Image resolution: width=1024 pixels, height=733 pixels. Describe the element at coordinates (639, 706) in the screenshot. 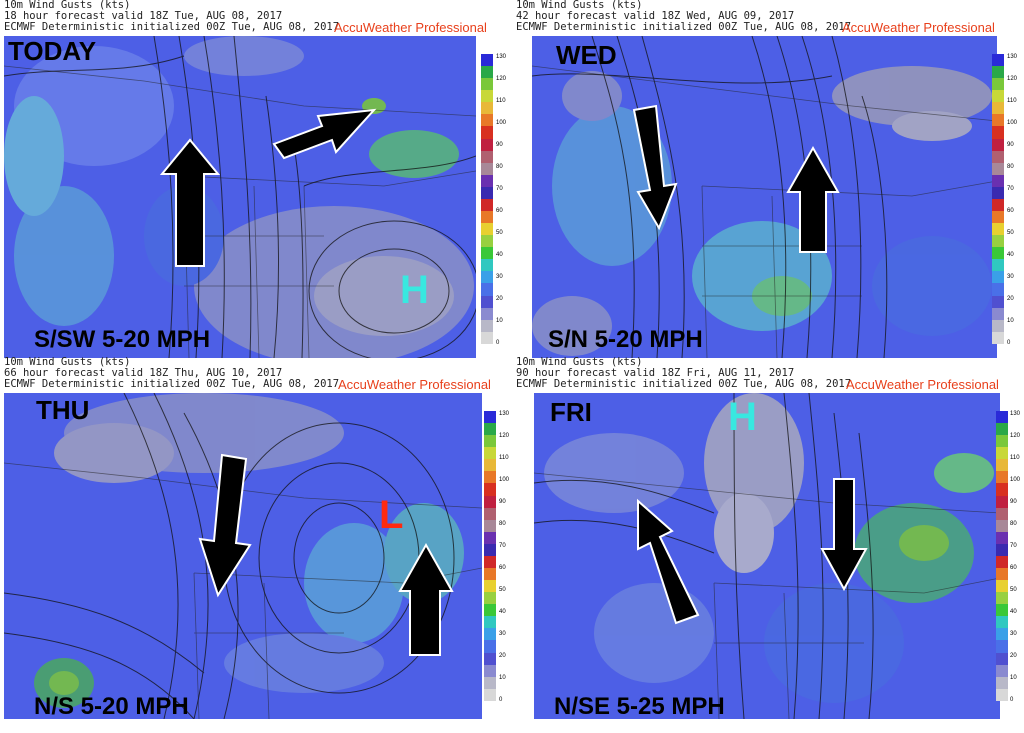

I see `wind-speed-label: N/SE 5-25 MPH` at that location.